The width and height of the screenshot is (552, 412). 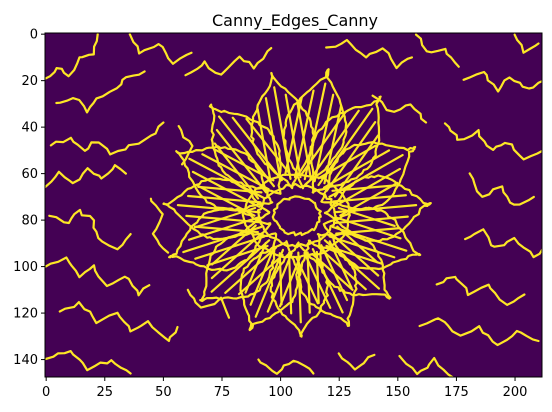 What do you see at coordinates (295, 21) in the screenshot?
I see `plot-title: Canny_Edges_Canny` at bounding box center [295, 21].